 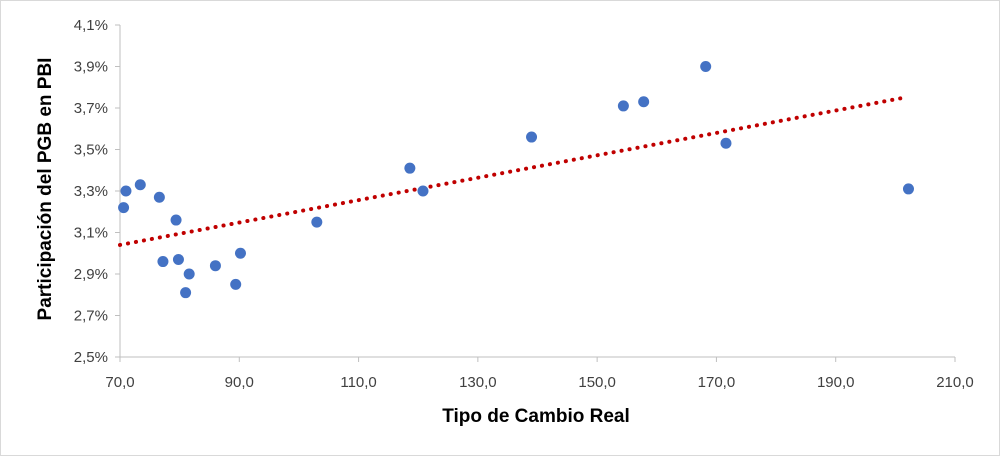 What do you see at coordinates (239, 382) in the screenshot?
I see `x-tick-label: 90,0` at bounding box center [239, 382].